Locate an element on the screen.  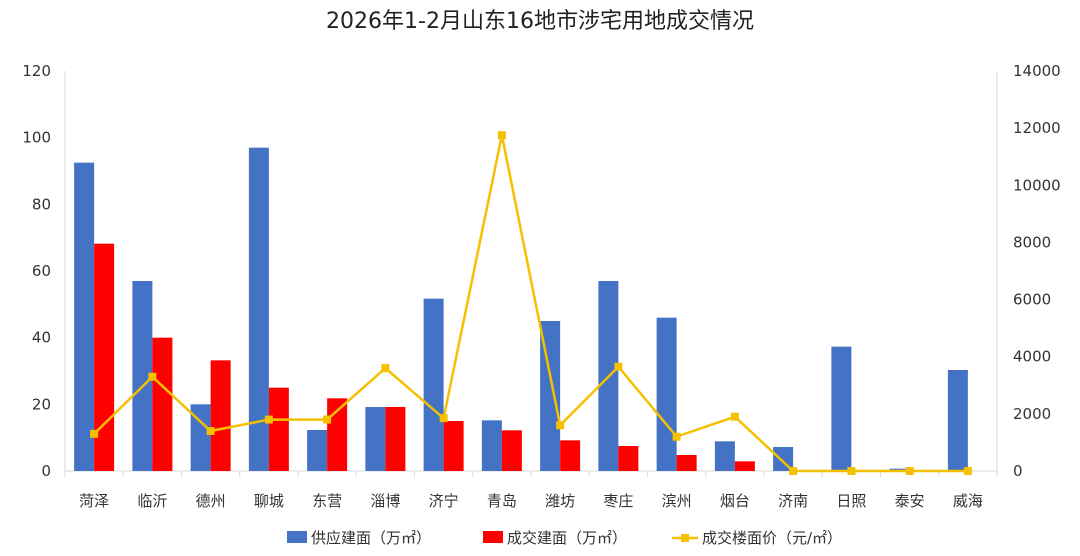
y-right-tick-label: 0 is located at coordinates (1018, 471).